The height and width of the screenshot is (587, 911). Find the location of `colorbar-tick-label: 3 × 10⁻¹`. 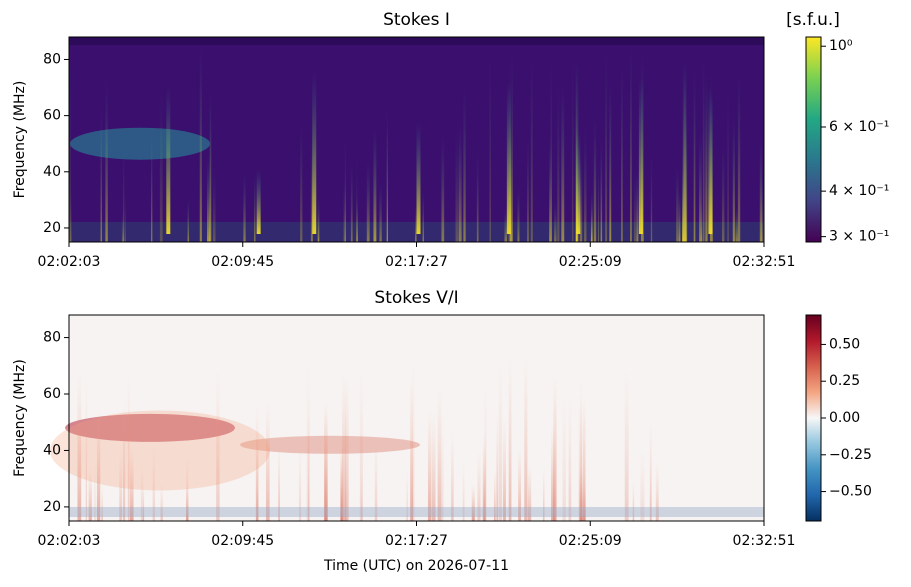

colorbar-tick-label: 3 × 10⁻¹ is located at coordinates (859, 237).